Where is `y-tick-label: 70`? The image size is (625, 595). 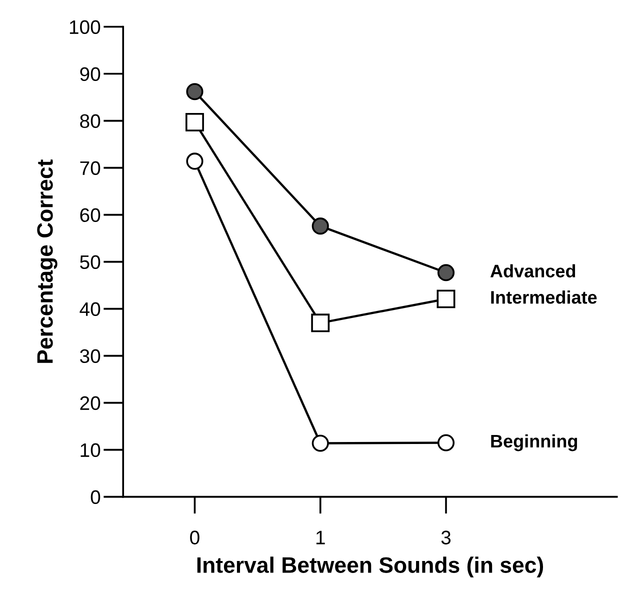
y-tick-label: 70 is located at coordinates (90, 168).